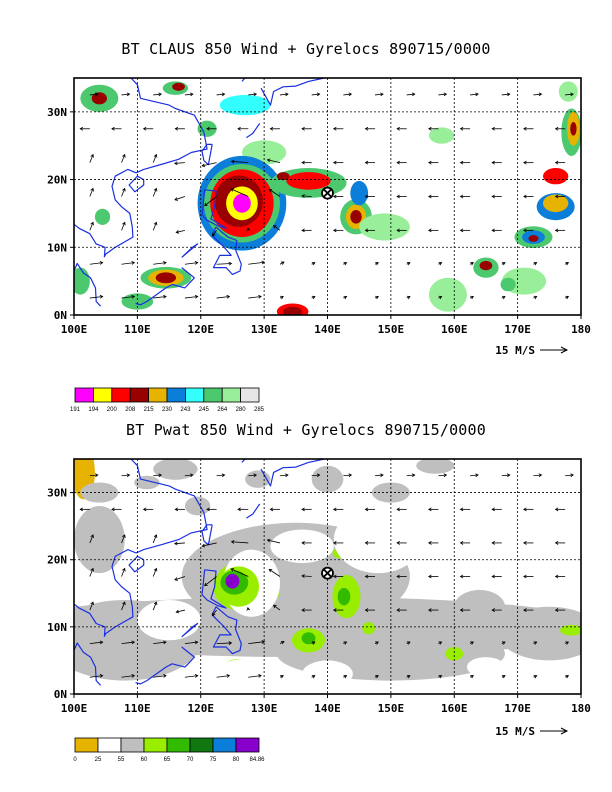  Describe the element at coordinates (167, 400) in the screenshot. I see `top-colorbar: 191 194 200 208 215 230 243 245 264 280 285` at that location.